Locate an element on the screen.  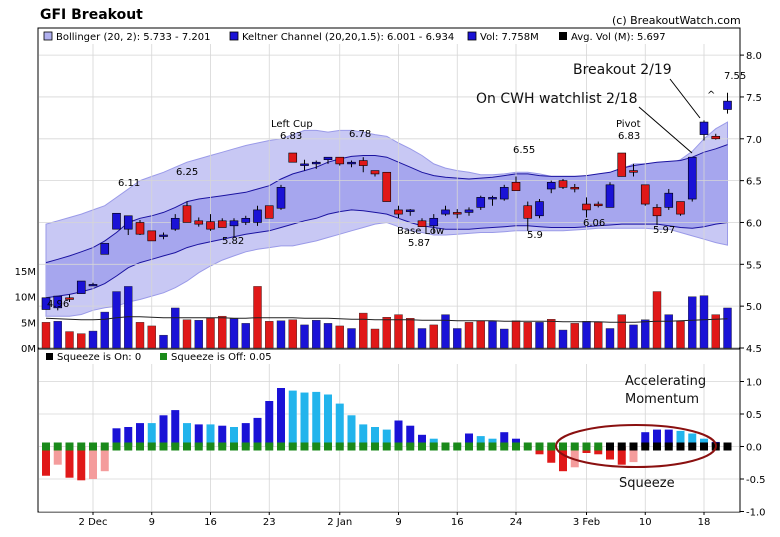
label-59: 5.9 is located at coordinates (535, 235).